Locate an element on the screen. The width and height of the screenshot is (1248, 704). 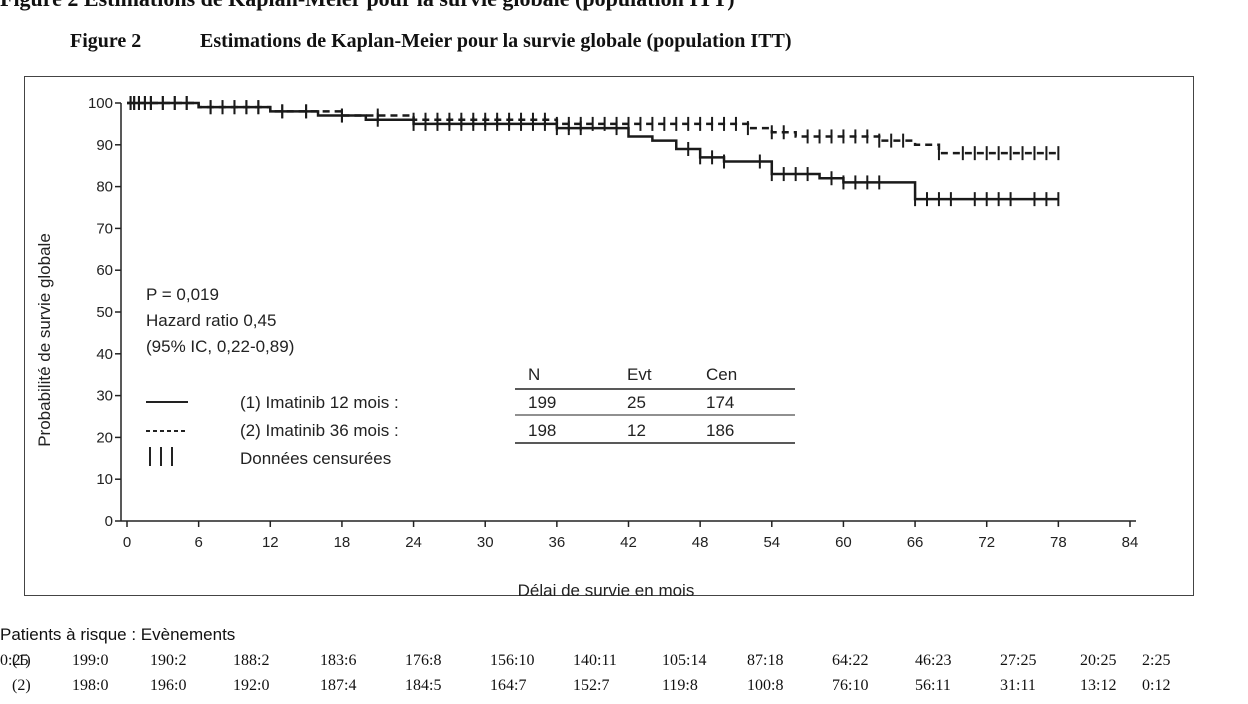
at-risk-value: 190:2 is located at coordinates (168, 660).